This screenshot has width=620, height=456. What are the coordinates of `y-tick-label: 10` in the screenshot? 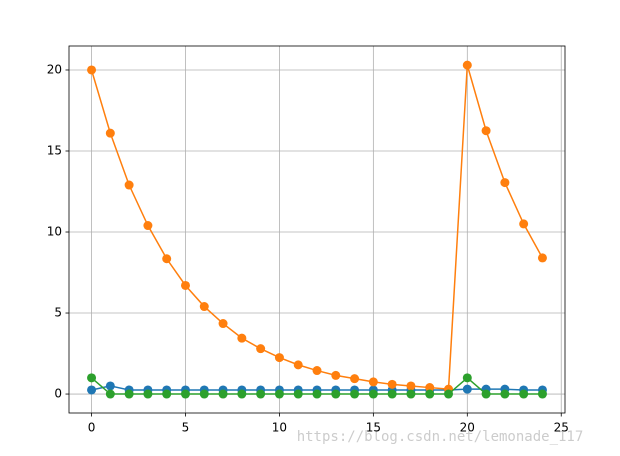 It's located at (54, 232).